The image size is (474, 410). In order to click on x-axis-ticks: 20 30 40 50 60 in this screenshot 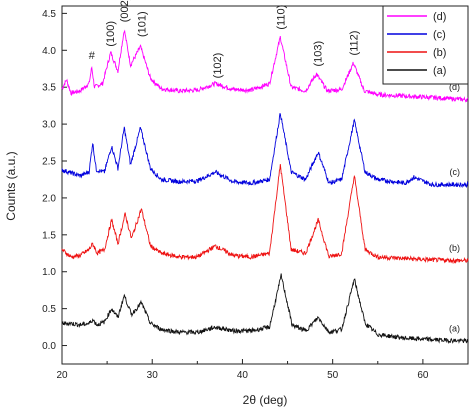, I will do `click(242, 370)`.